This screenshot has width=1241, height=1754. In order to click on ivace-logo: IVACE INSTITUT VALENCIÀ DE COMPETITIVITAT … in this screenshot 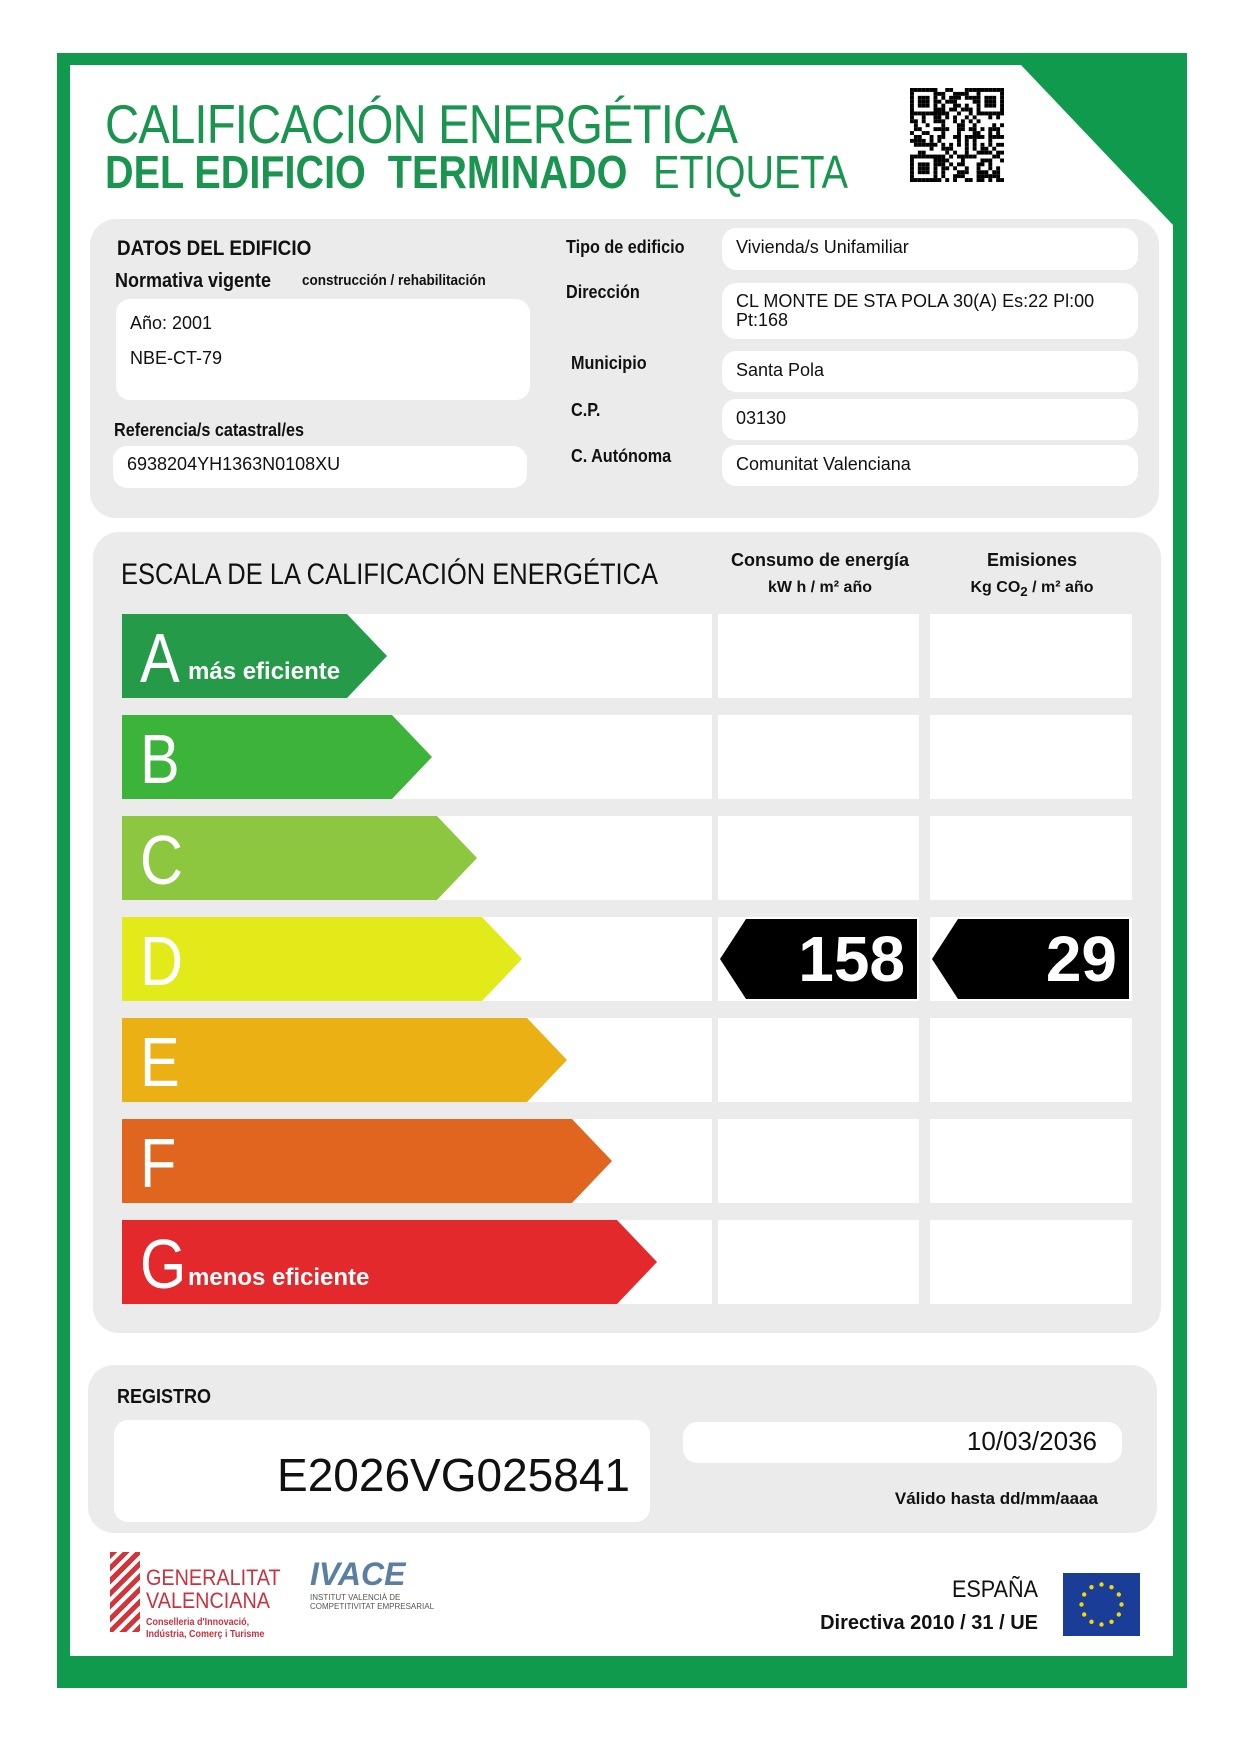, I will do `click(372, 1583)`.